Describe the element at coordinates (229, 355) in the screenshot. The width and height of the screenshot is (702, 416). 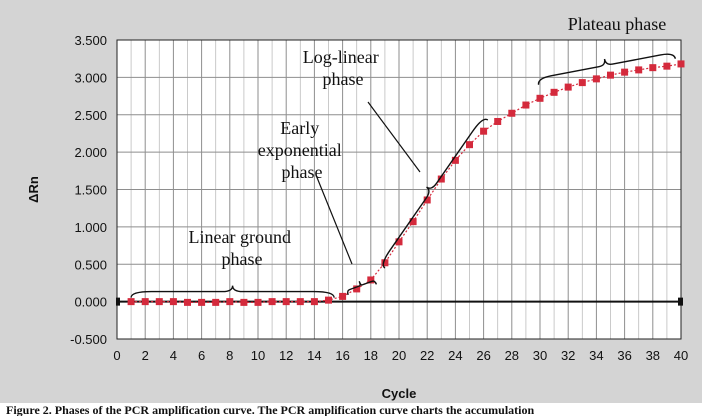
I see `x-tick-label: 8` at that location.